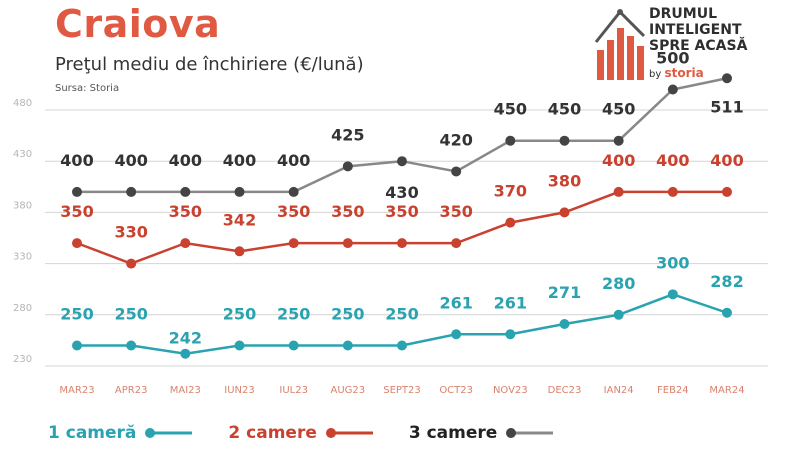  I want to click on data-label: 271, so click(564, 292).